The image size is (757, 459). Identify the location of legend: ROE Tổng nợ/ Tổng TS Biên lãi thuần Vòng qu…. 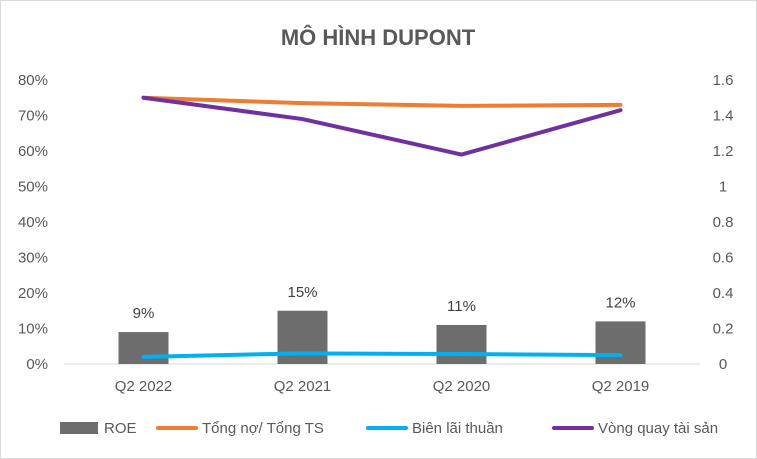
(389, 428).